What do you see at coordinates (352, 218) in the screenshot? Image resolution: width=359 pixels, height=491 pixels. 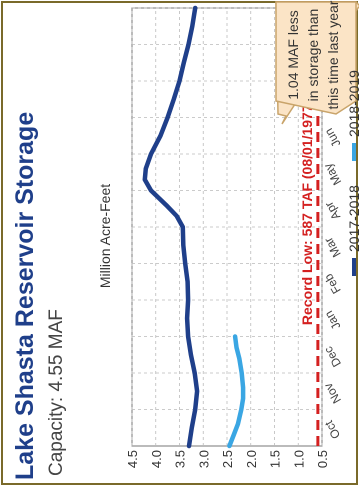 I see `legend-label: 2017-2018` at bounding box center [352, 218].